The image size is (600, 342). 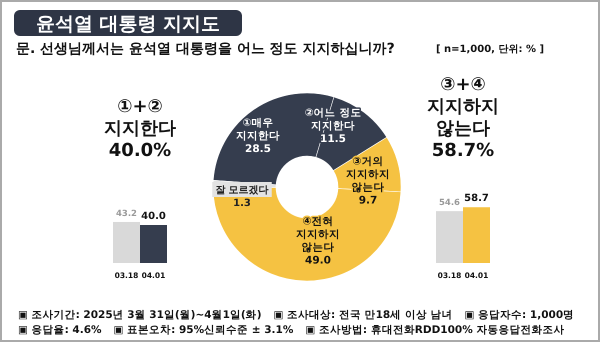 What do you see at coordinates (368, 200) in the screenshot?
I see `data-label: 9.7` at bounding box center [368, 200].